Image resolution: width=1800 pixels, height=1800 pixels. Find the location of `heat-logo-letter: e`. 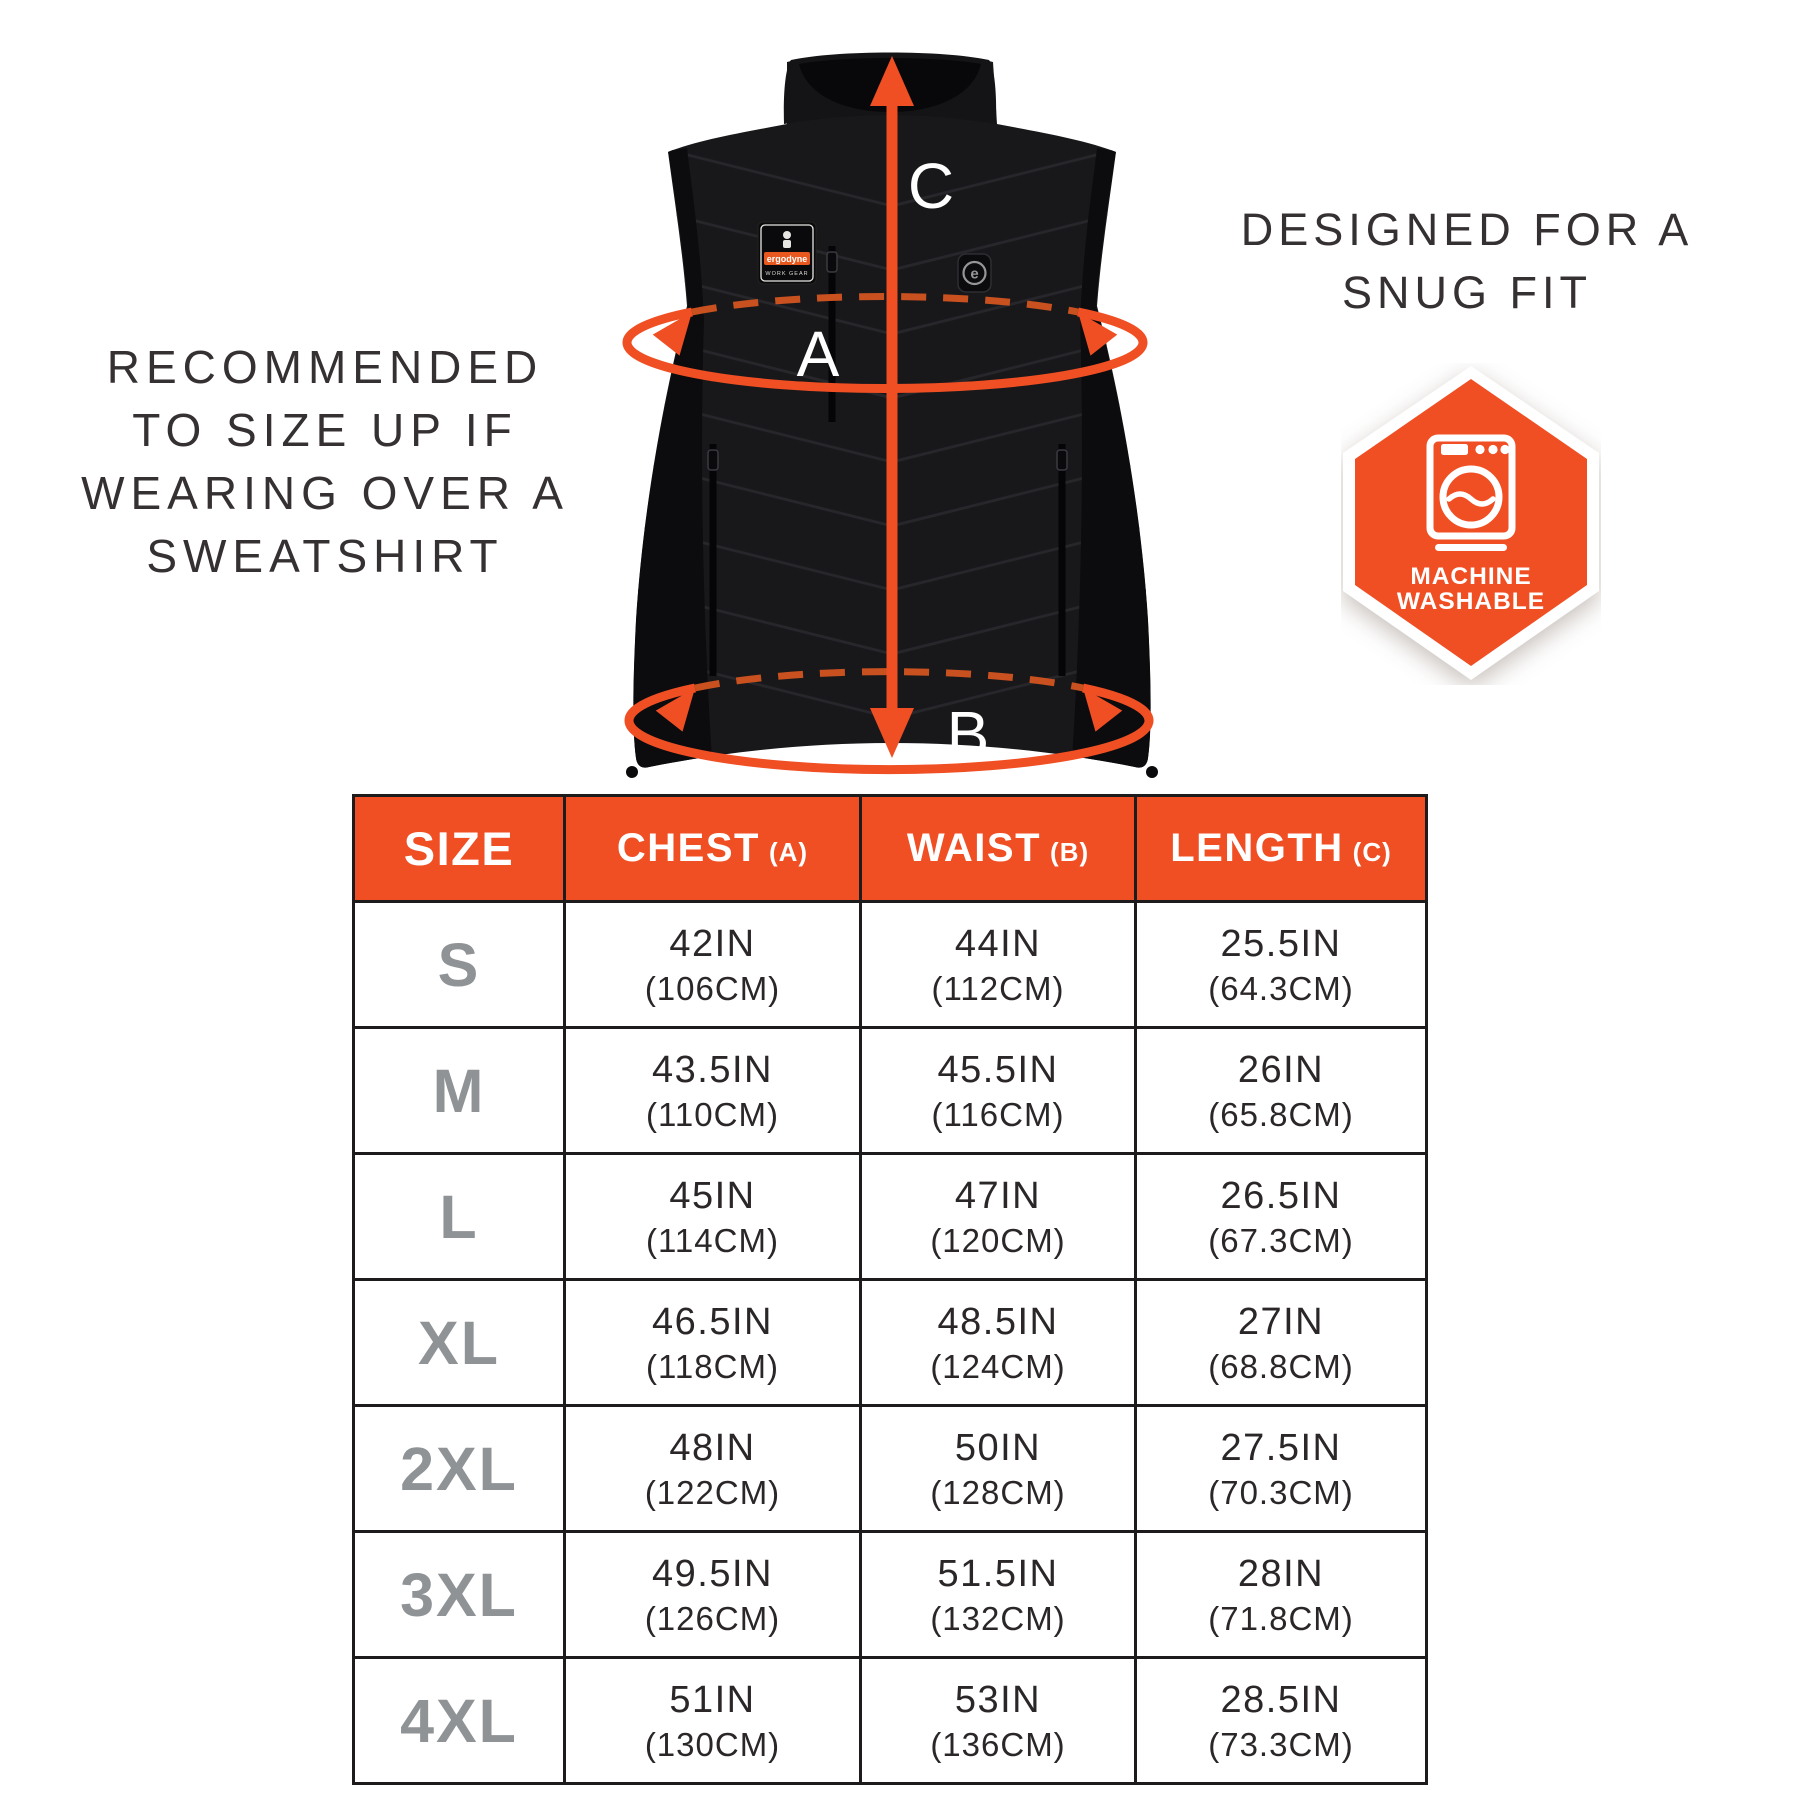

heat-logo-letter: e is located at coordinates (974, 274).